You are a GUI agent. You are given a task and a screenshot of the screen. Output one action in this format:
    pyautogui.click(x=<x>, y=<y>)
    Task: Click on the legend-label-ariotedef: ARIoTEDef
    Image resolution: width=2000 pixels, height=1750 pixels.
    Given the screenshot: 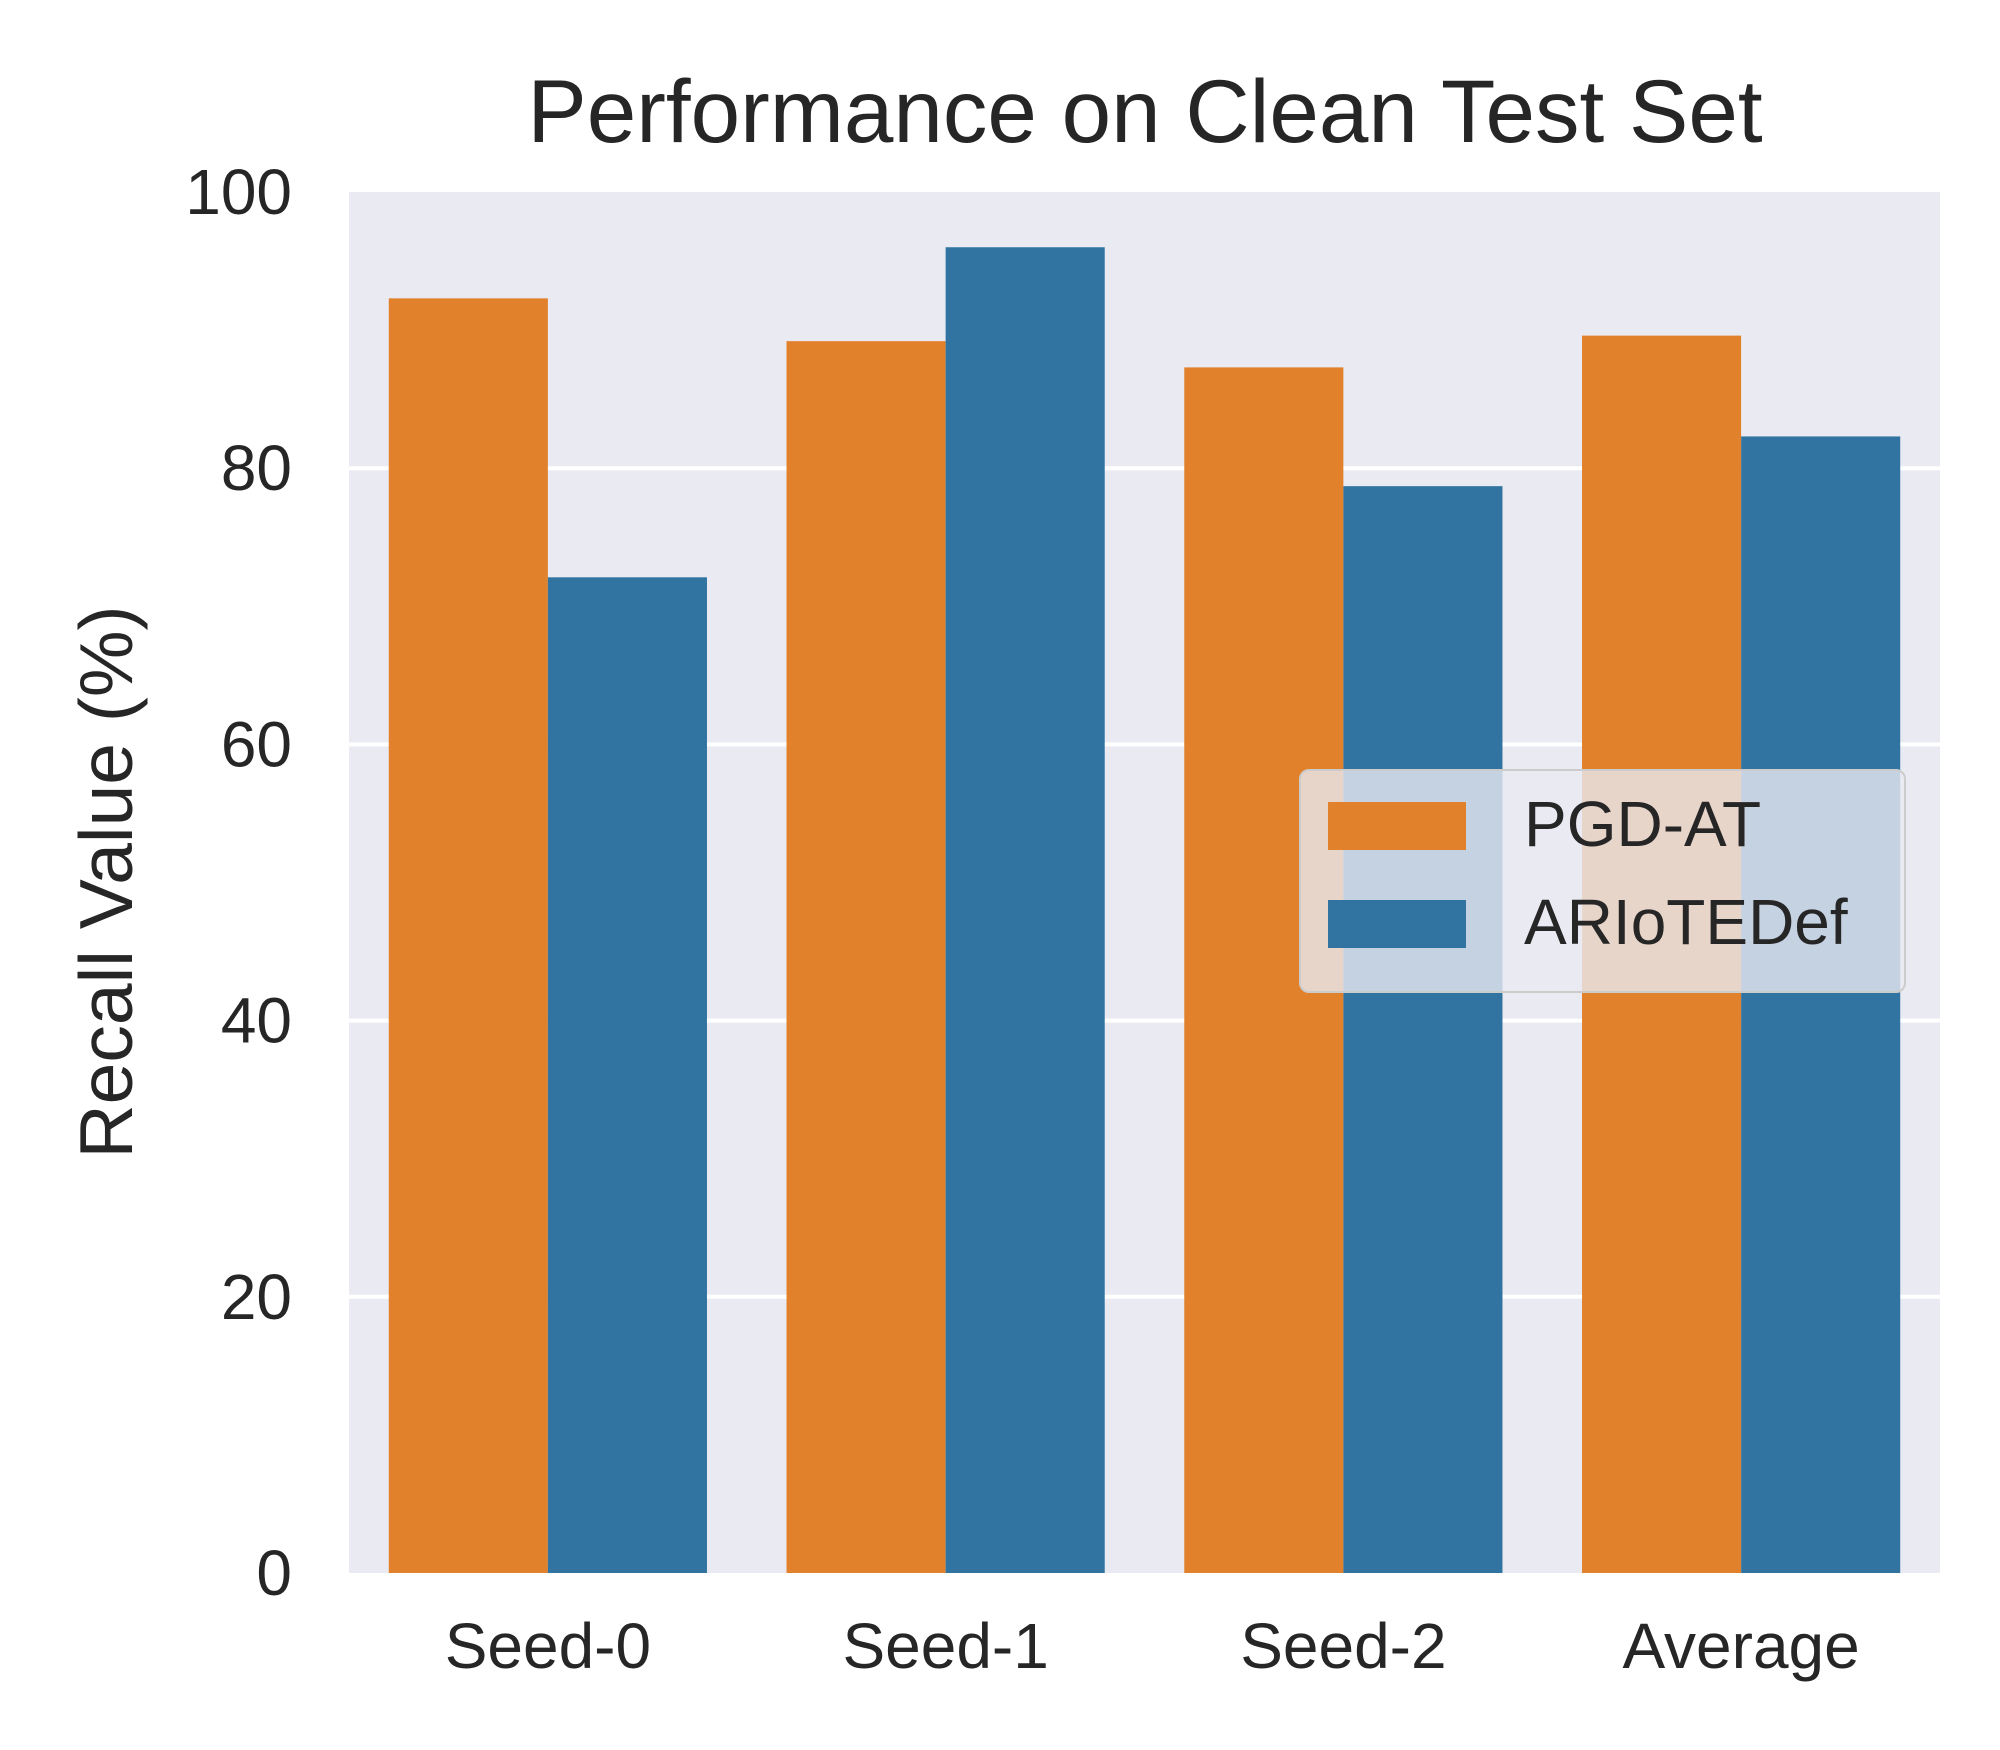 What is the action you would take?
    pyautogui.click(x=1686, y=922)
    